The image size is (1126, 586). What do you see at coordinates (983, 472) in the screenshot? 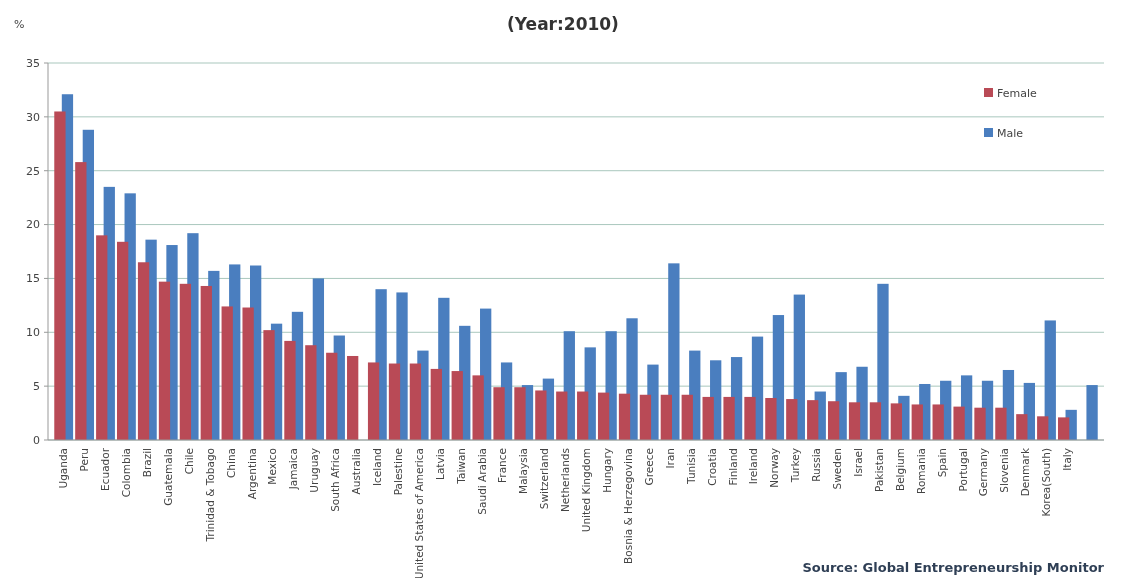
I see `x-tick-label: Germany` at bounding box center [983, 472].